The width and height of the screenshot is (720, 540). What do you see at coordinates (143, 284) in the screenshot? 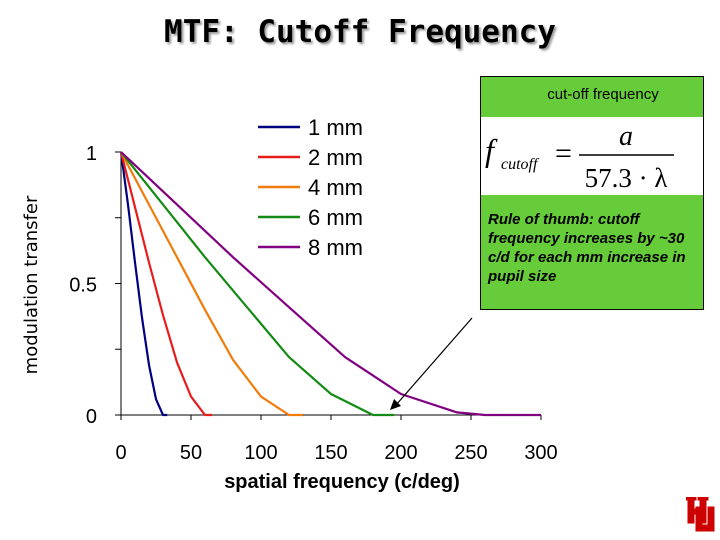
I see `series-line-1-mm` at bounding box center [143, 284].